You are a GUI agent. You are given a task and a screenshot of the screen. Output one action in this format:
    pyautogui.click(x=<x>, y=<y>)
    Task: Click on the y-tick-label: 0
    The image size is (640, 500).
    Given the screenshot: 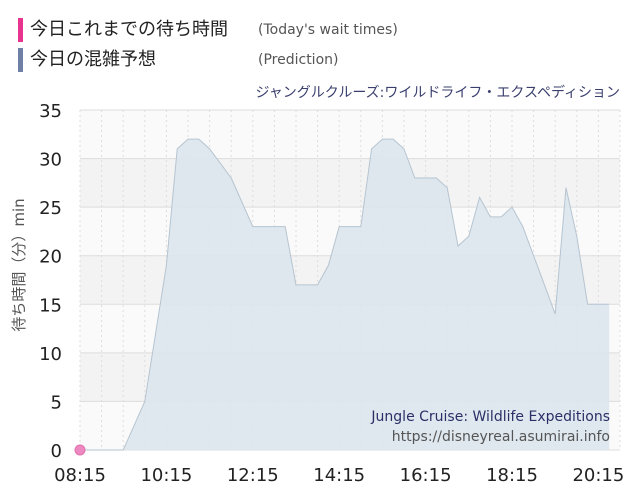 What is the action you would take?
    pyautogui.click(x=56, y=451)
    